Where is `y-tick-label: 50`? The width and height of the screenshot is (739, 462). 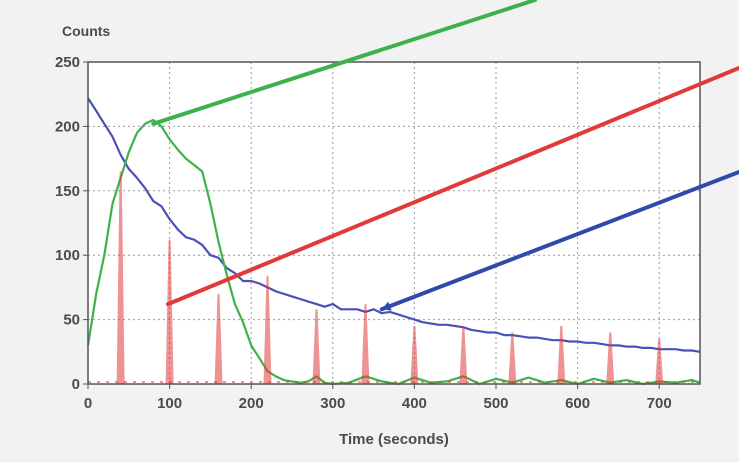
y-tick-label: 50 is located at coordinates (71, 320).